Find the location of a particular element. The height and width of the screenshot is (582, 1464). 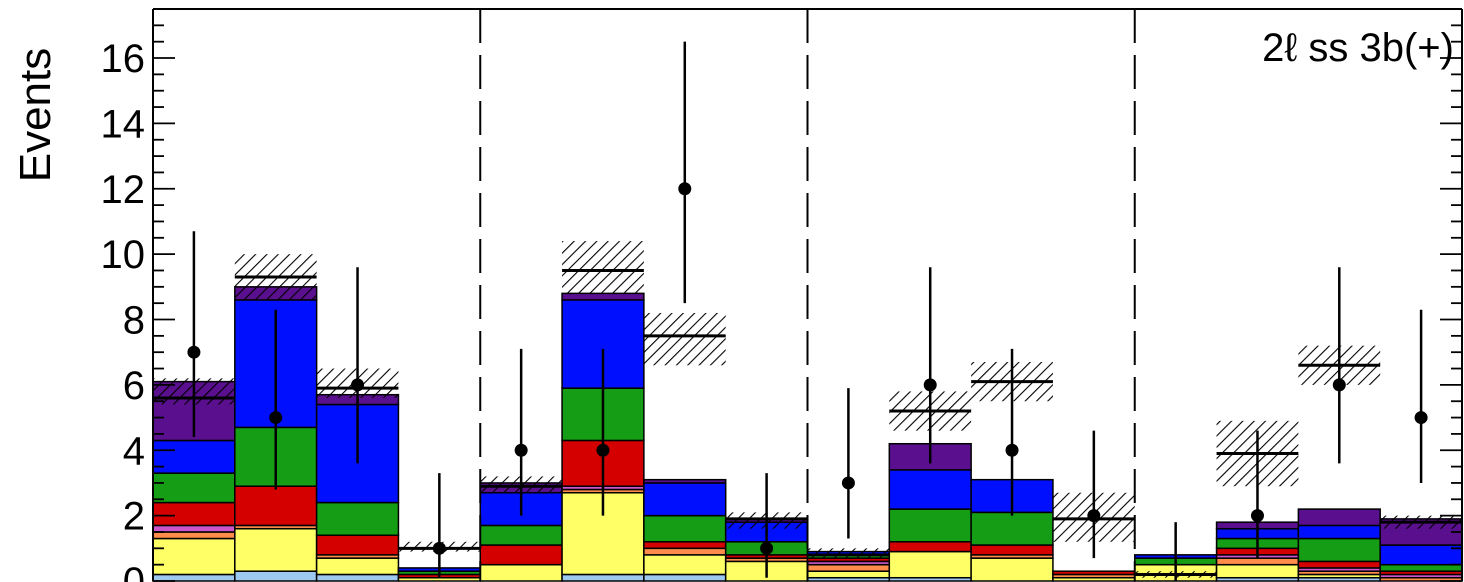

y-tick-label-4: 4 is located at coordinates (134, 451).